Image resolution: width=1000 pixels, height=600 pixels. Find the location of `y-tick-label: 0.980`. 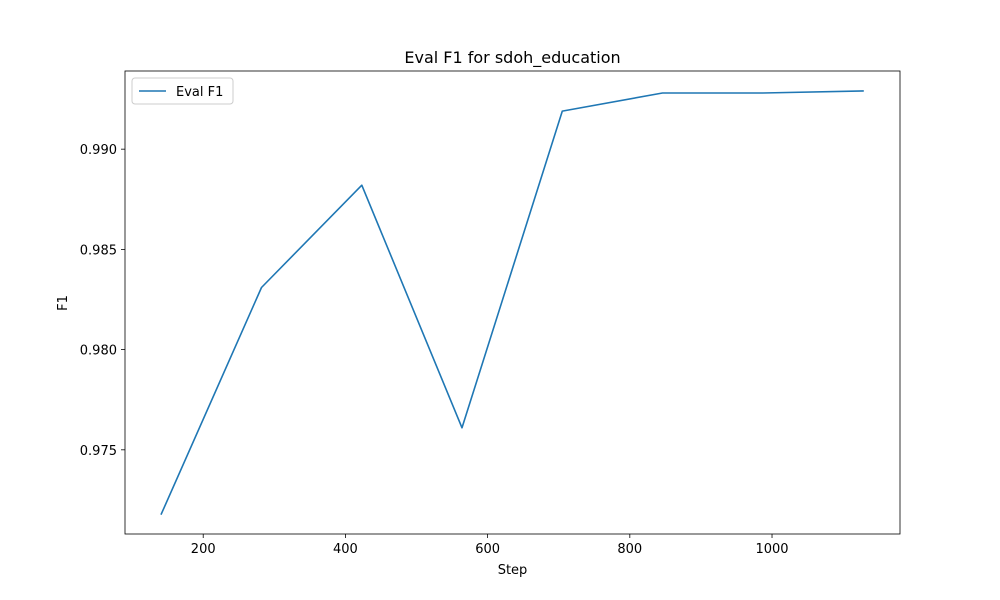

y-tick-label: 0.980 is located at coordinates (98, 351).